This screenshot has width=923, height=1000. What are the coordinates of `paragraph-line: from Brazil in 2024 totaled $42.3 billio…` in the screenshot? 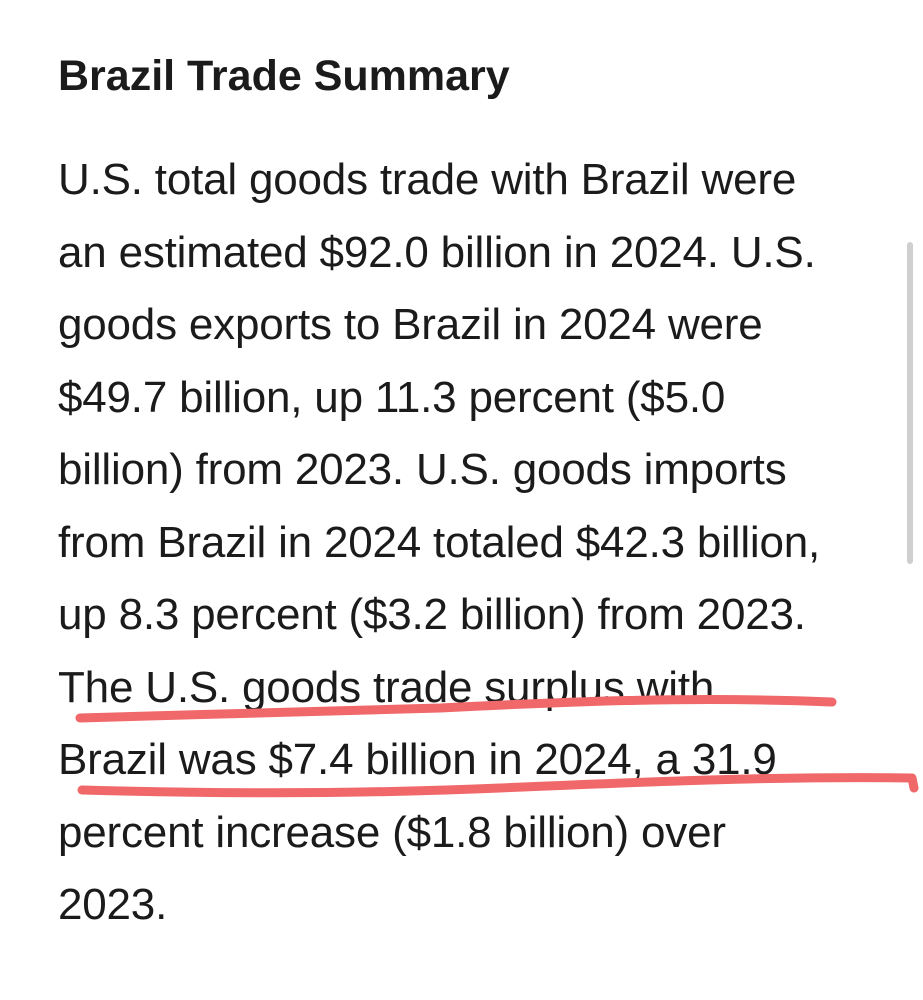 It's located at (439, 542).